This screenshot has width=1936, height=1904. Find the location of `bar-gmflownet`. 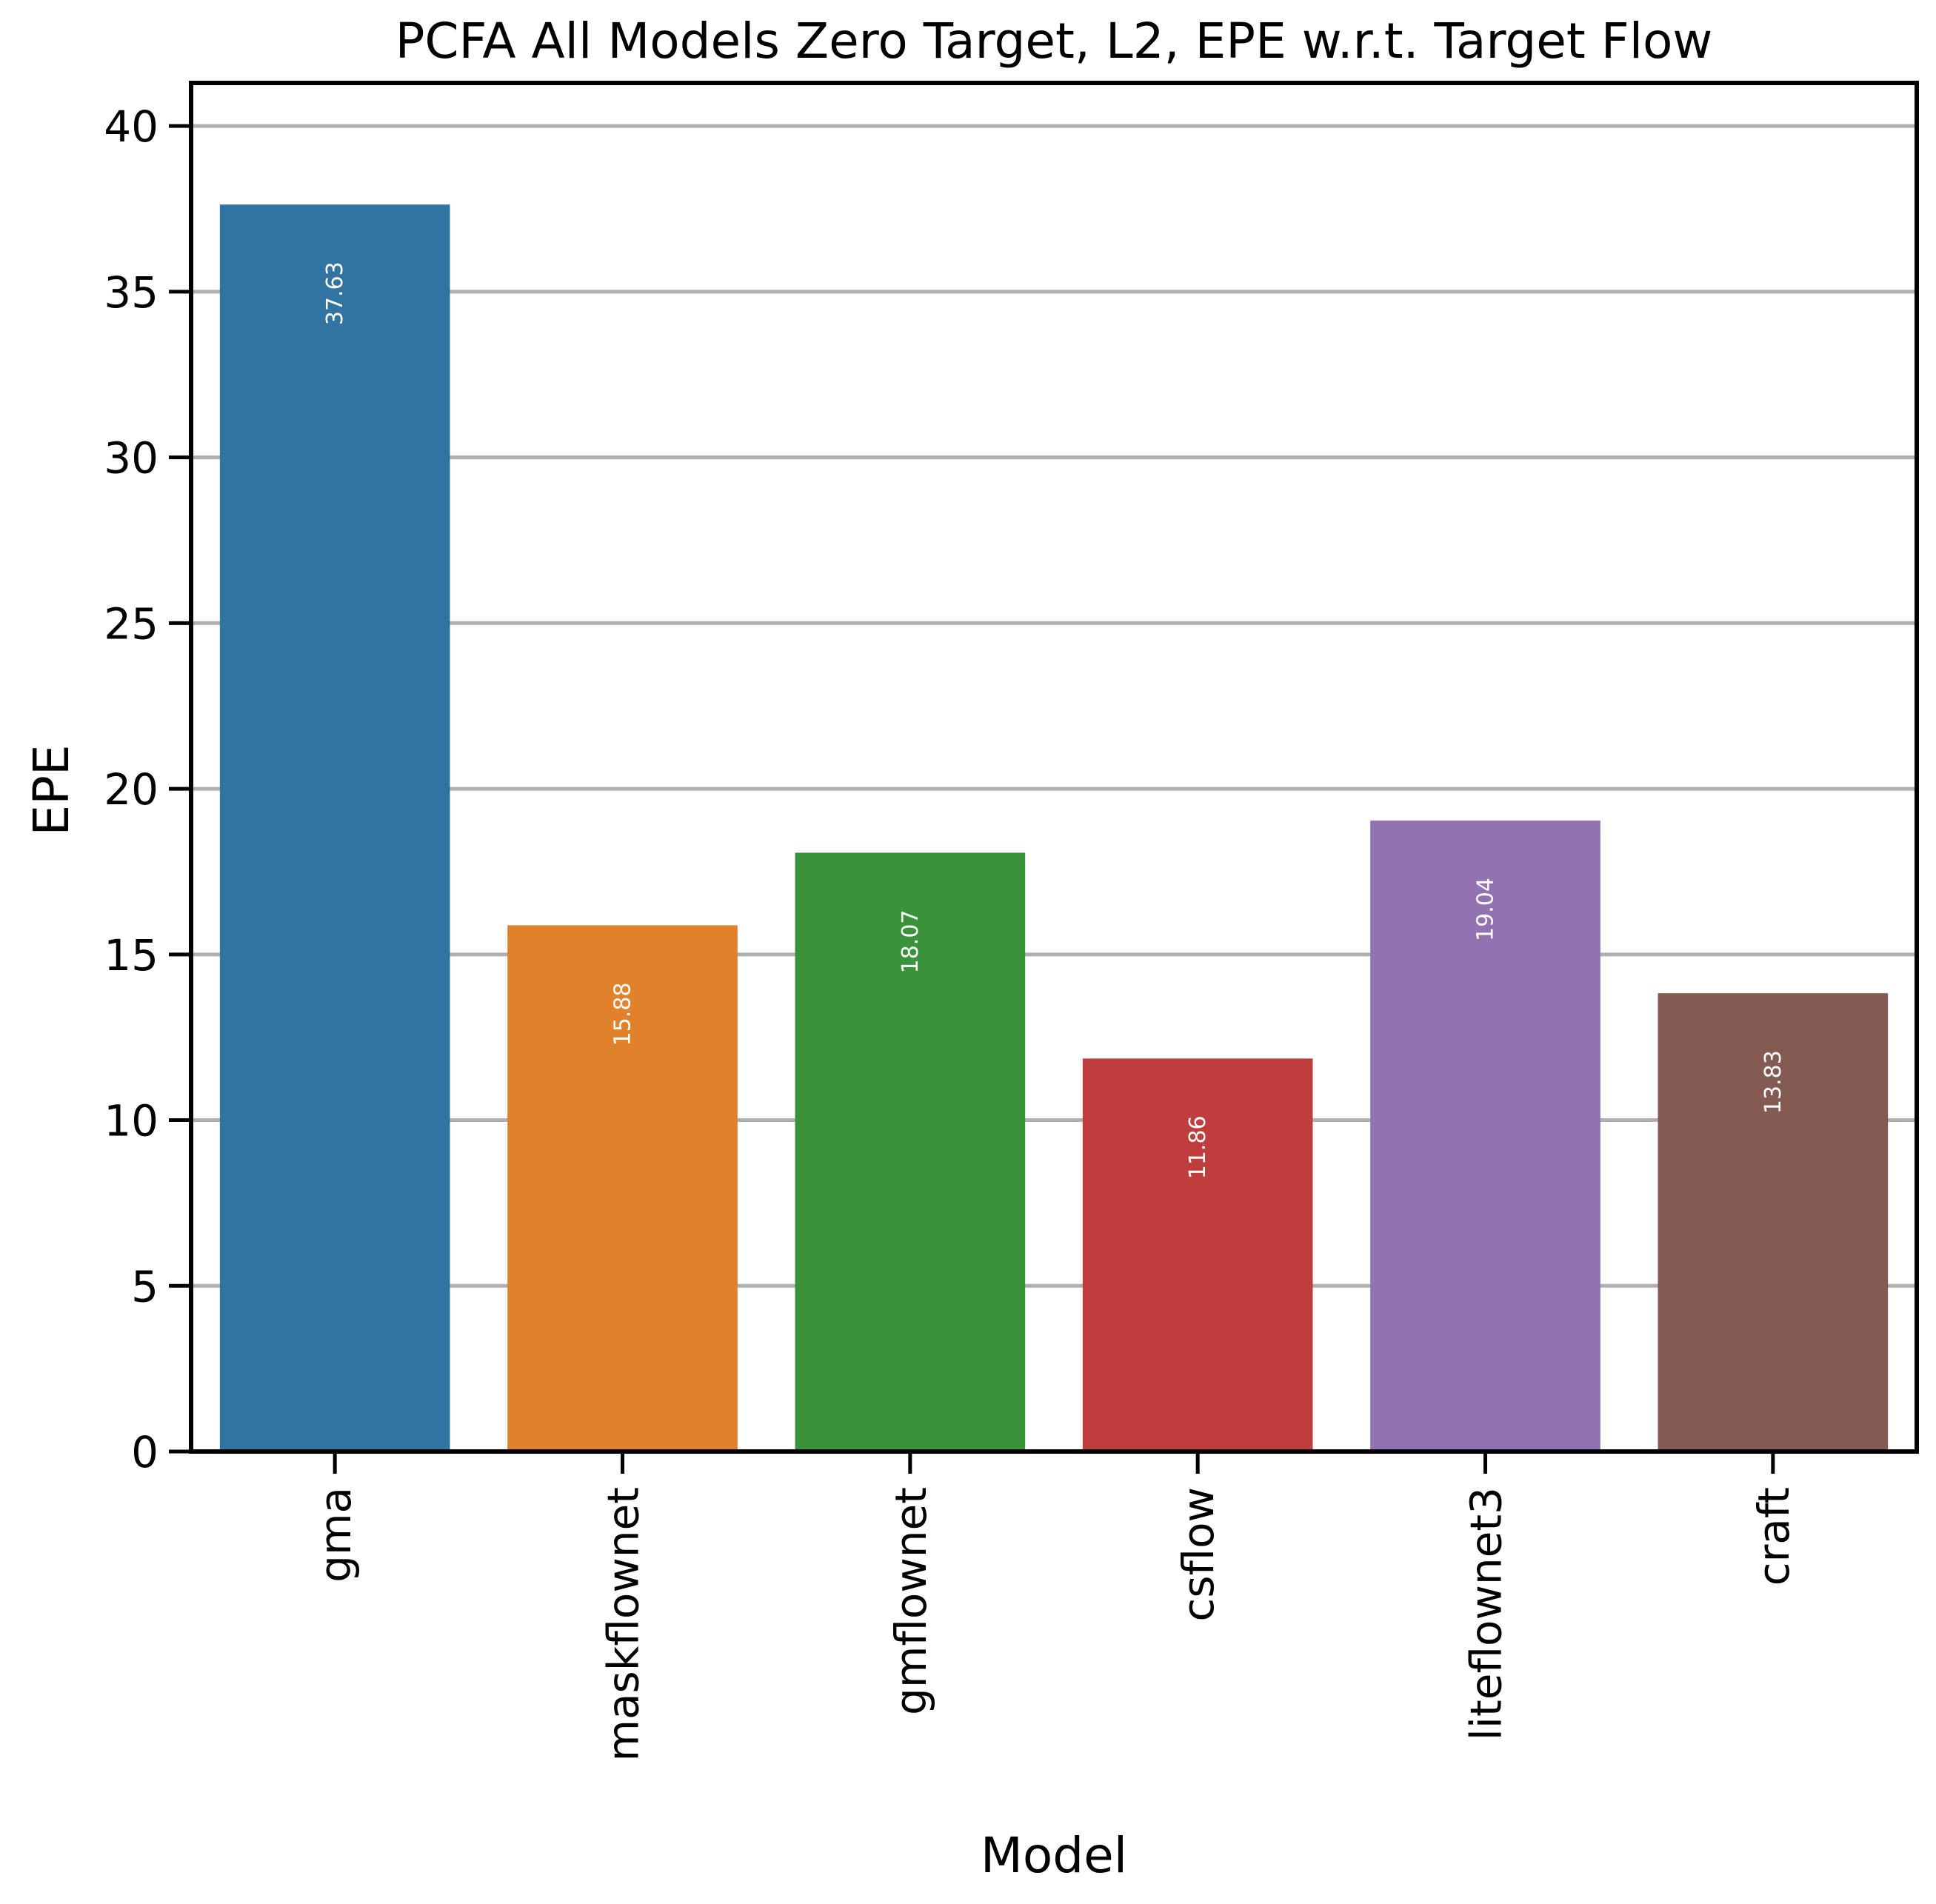

bar-gmflownet is located at coordinates (911, 1152).